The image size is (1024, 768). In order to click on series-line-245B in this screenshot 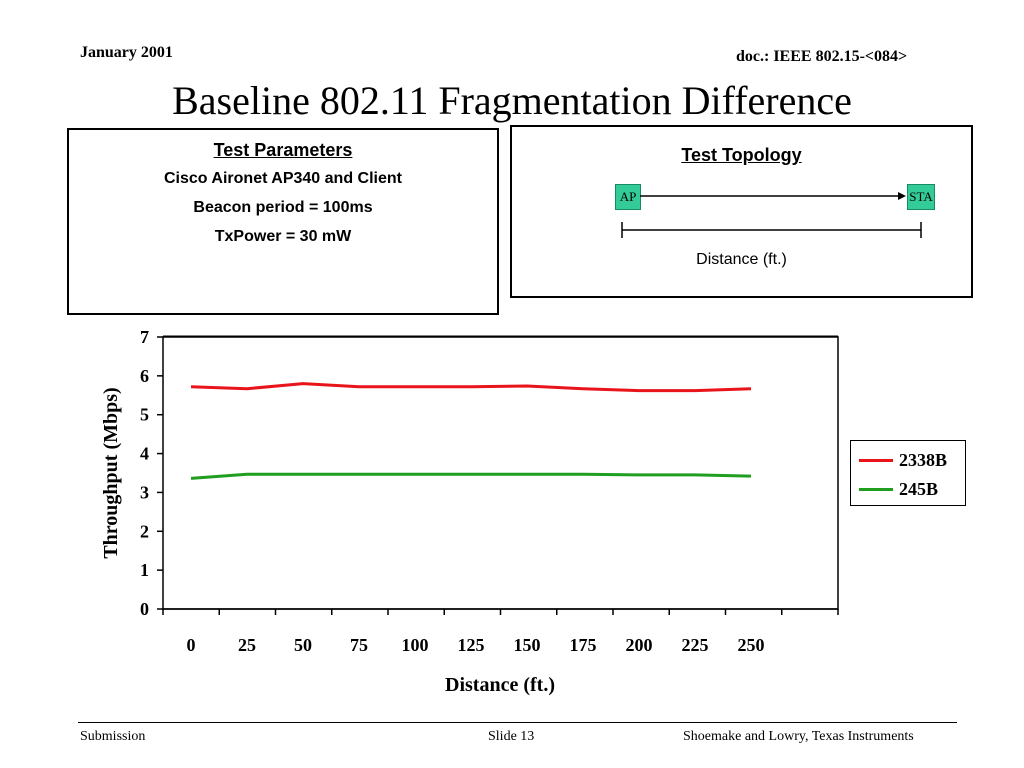, I will do `click(471, 476)`.